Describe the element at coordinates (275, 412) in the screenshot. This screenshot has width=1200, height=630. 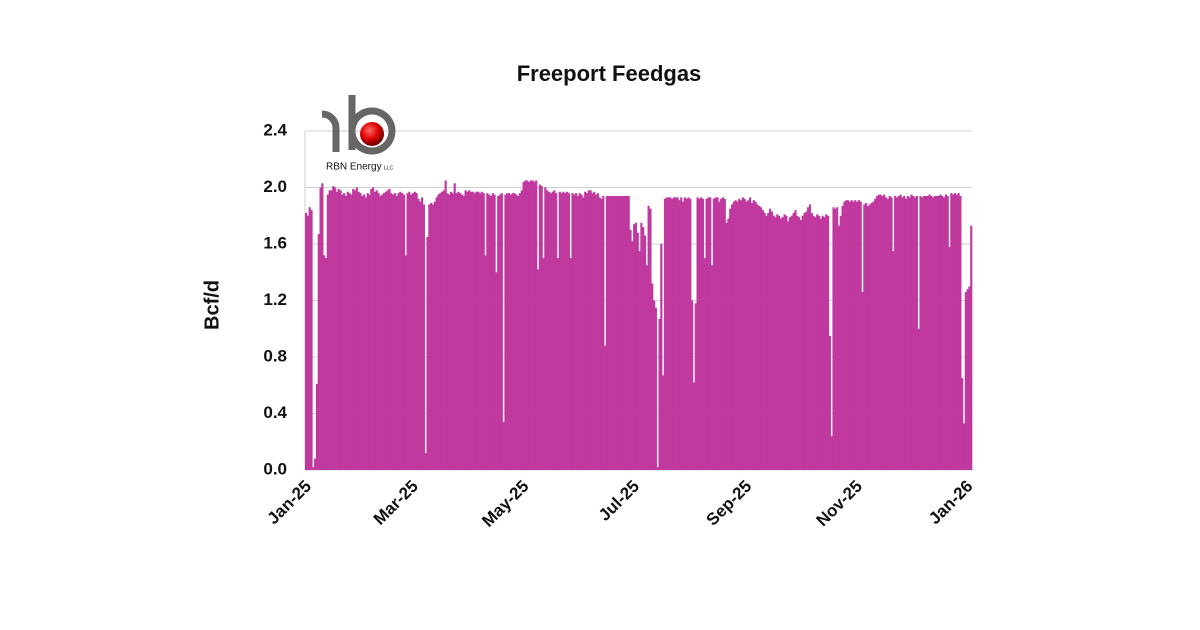
I see `y-tick-label: 0.4` at that location.